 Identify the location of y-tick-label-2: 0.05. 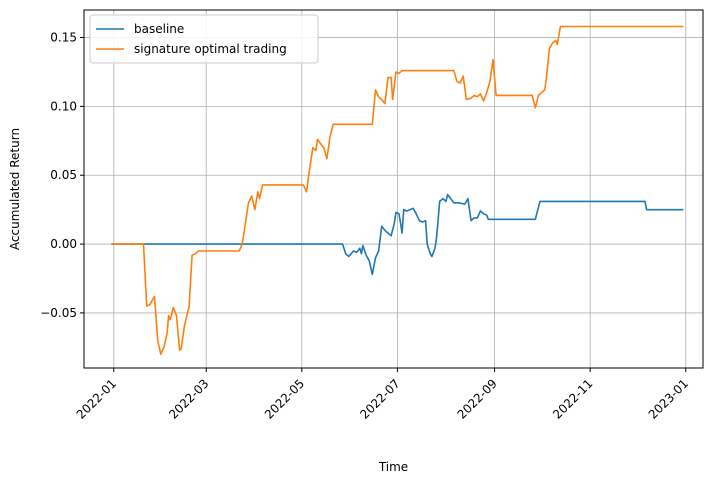
(63, 175).